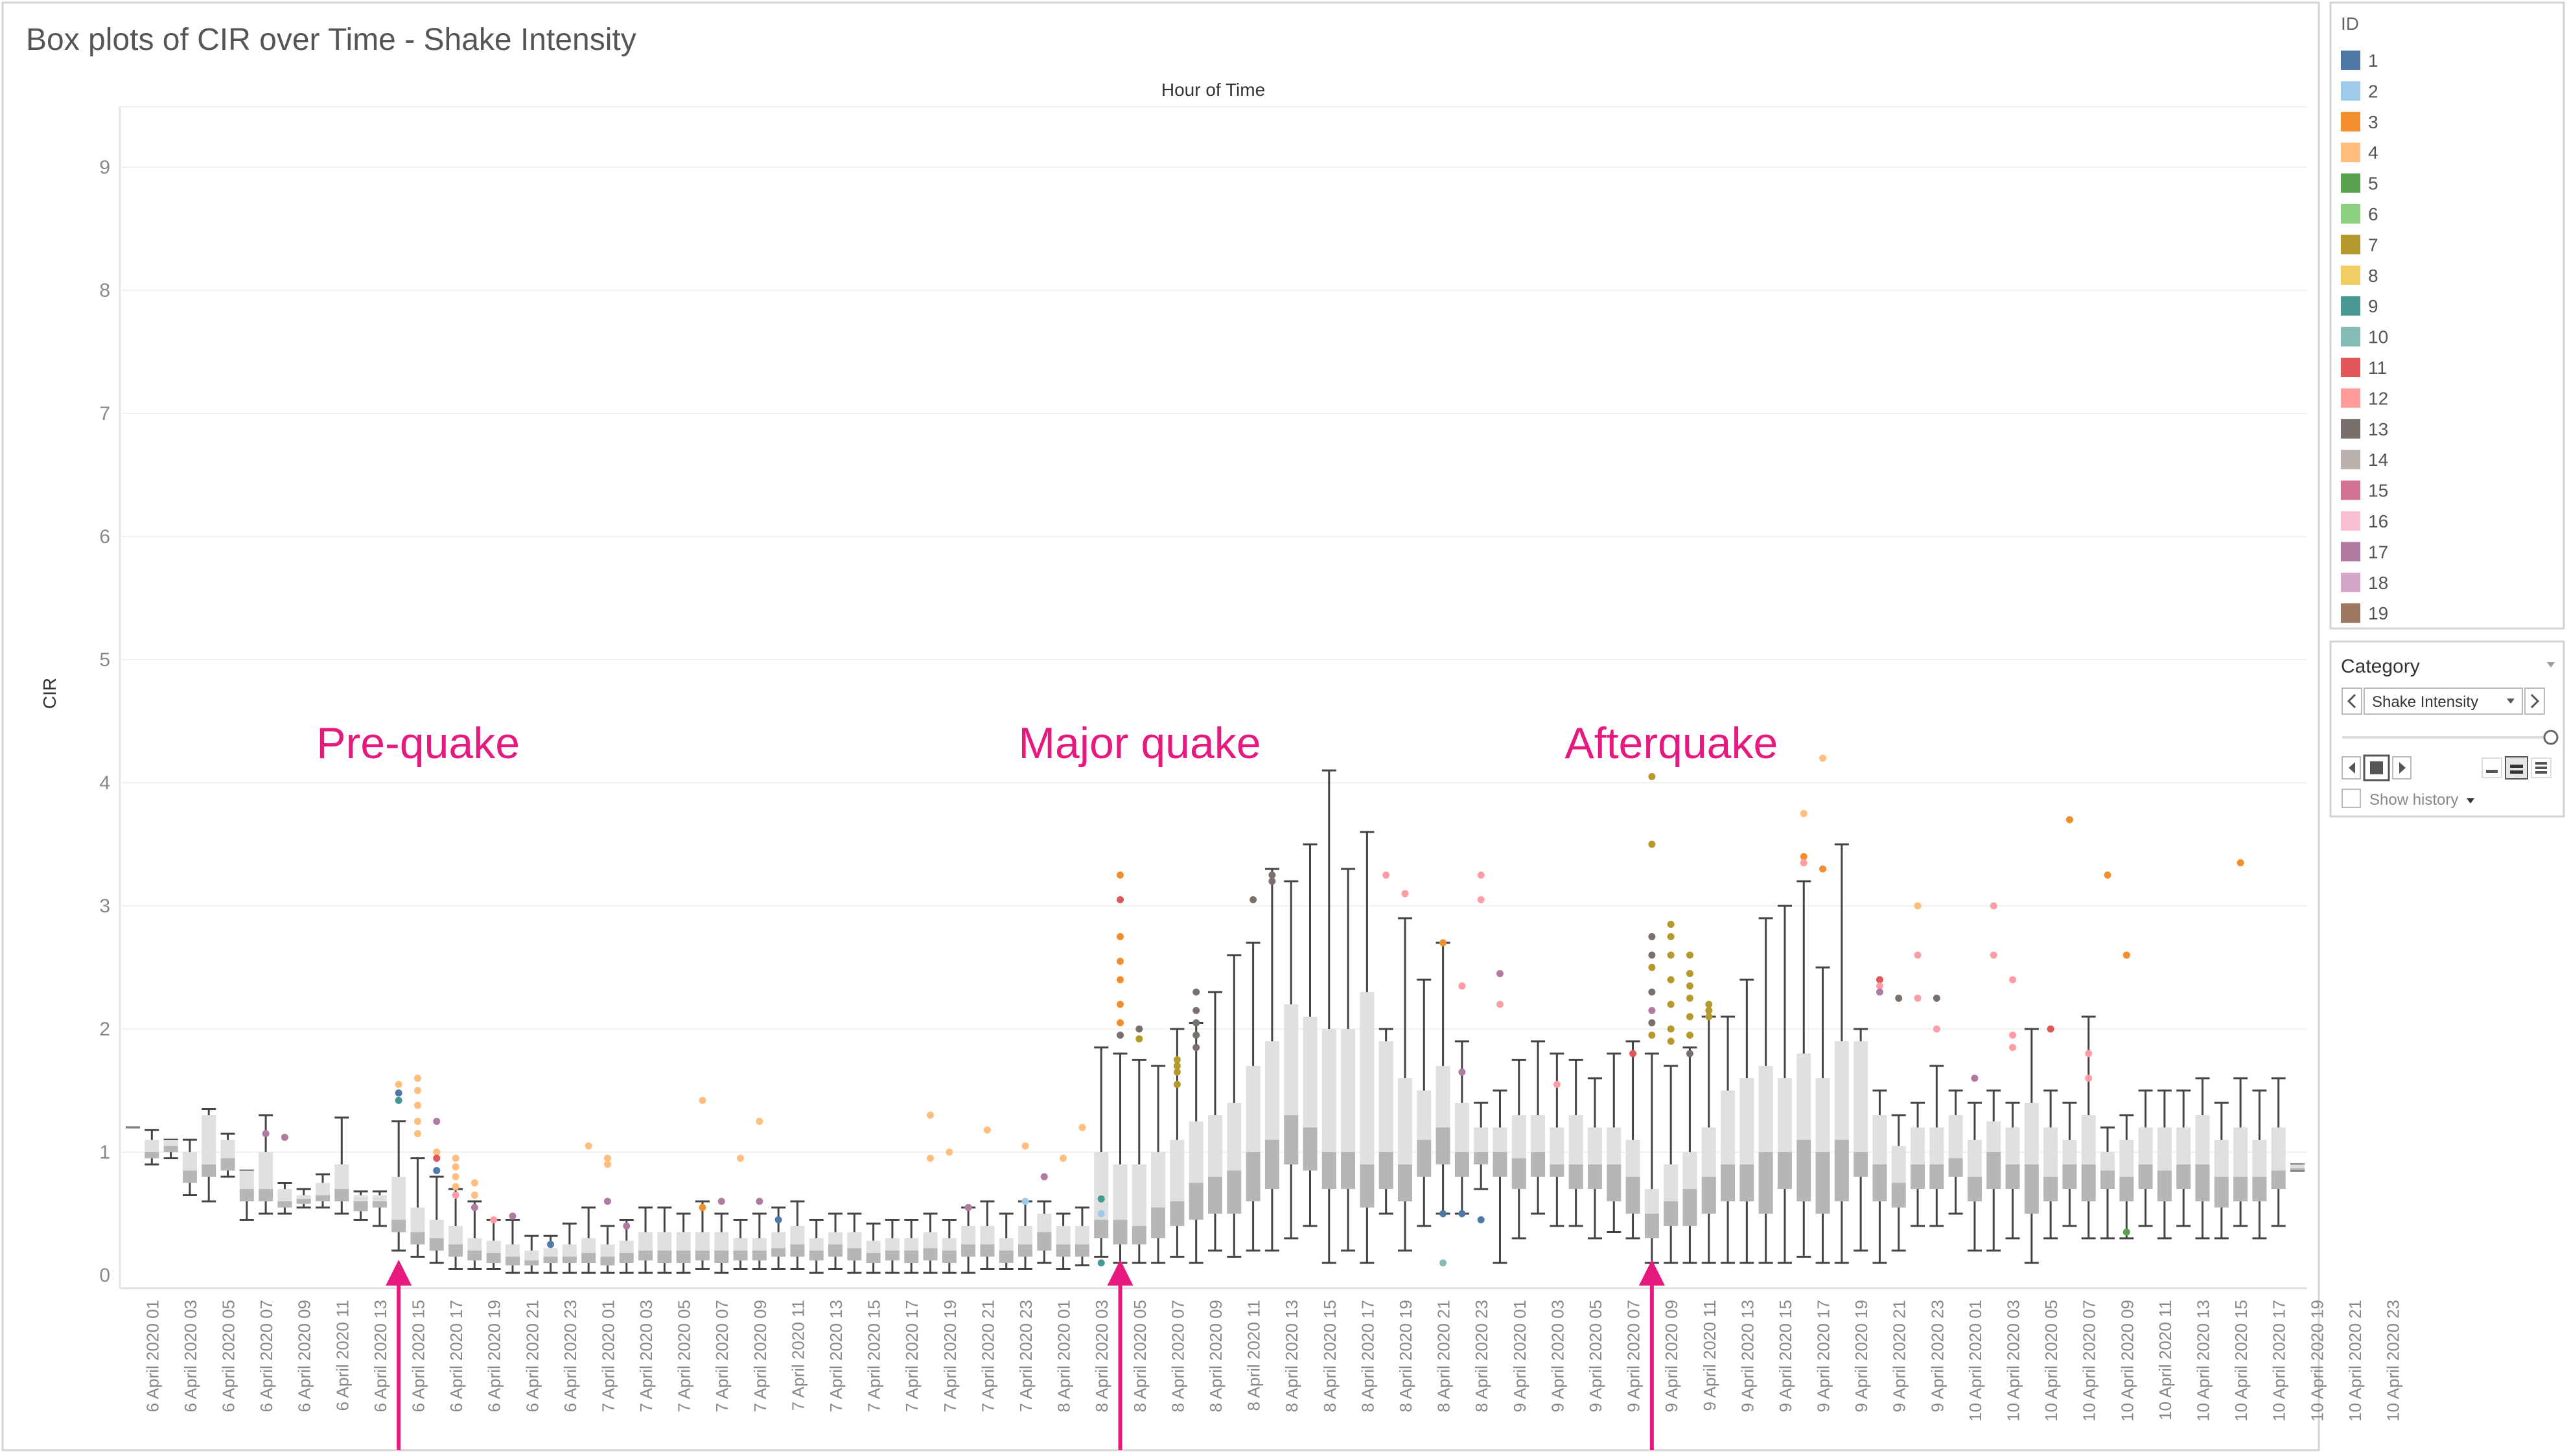  I want to click on legend-item: 9, so click(2359, 306).